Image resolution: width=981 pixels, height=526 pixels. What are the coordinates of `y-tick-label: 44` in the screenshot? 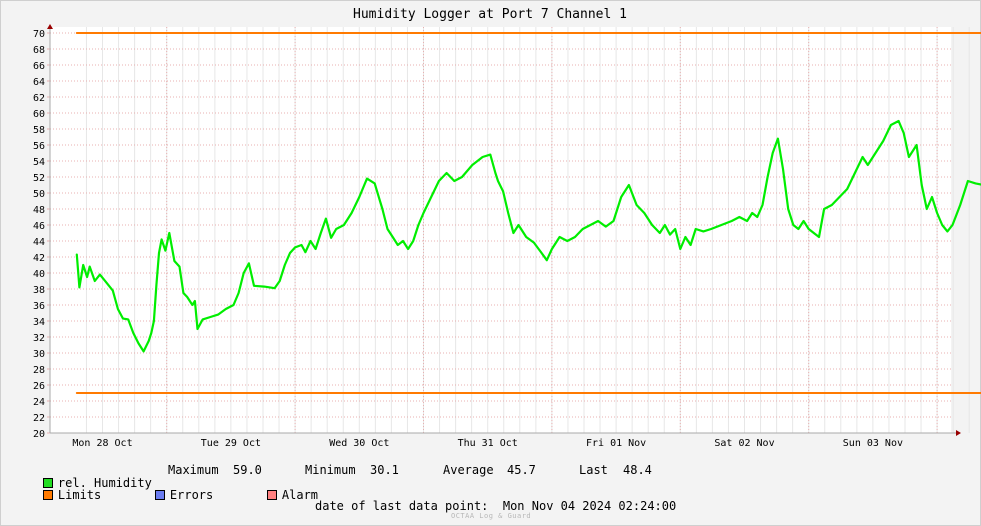 It's located at (39, 242).